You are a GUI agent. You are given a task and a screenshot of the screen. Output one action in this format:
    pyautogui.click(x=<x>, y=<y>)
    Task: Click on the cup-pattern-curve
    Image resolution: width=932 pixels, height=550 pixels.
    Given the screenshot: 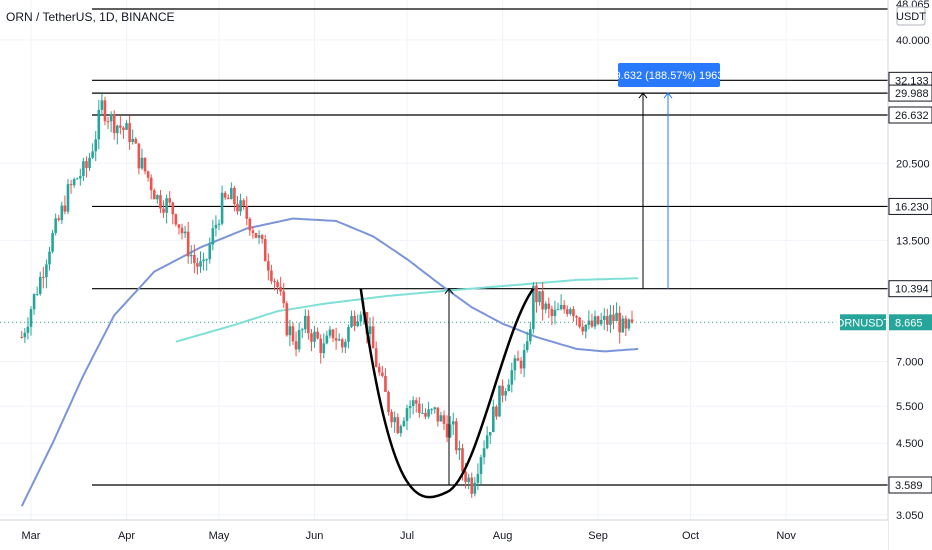 What is the action you would take?
    pyautogui.click(x=447, y=393)
    